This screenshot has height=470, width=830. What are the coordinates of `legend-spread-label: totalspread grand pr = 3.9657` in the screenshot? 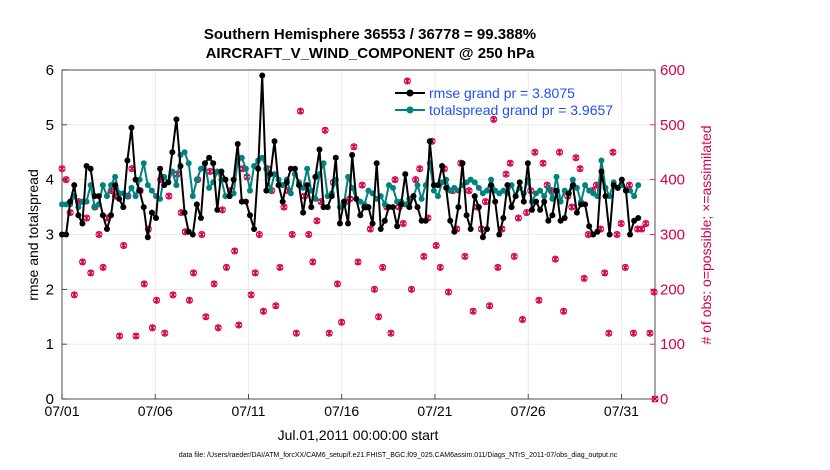 It's located at (521, 110).